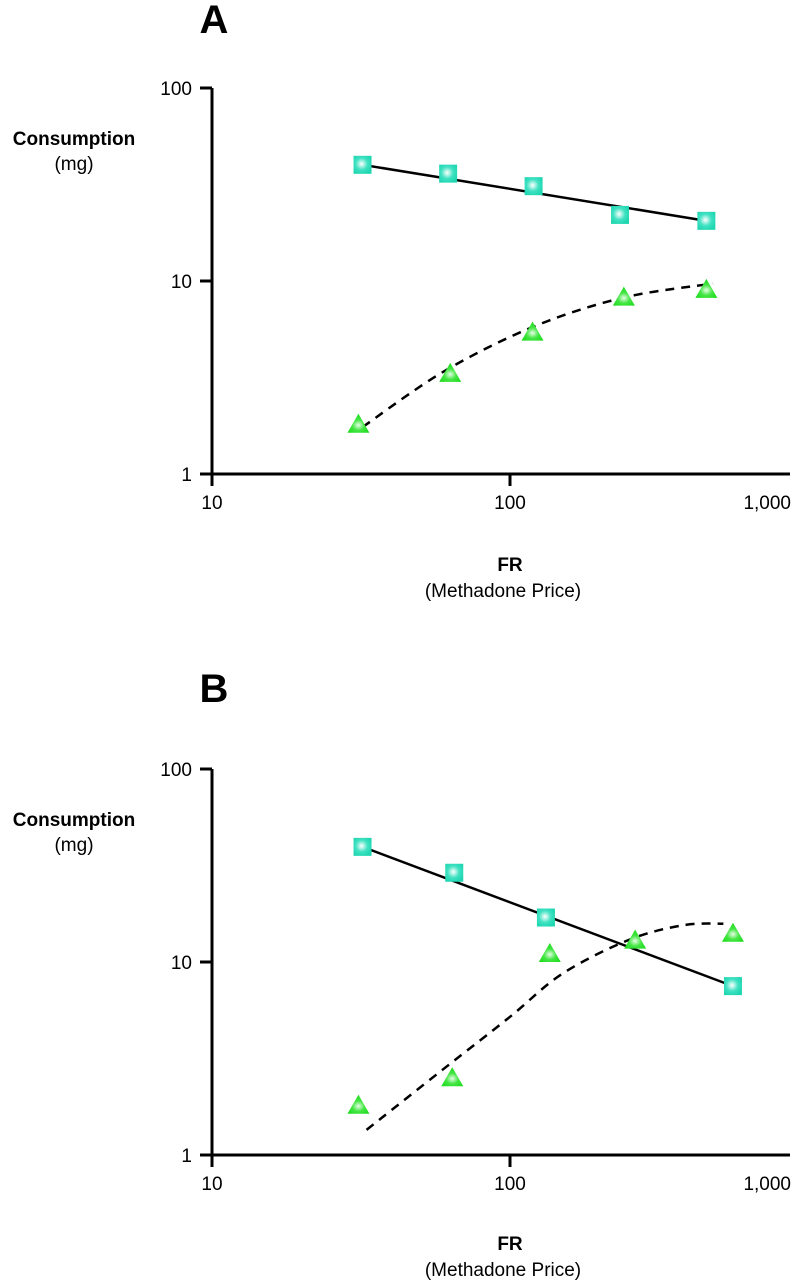 Image resolution: width=791 pixels, height=1280 pixels. Describe the element at coordinates (537, 355) in the screenshot. I see `panel-a-triangles-fit-line` at that location.